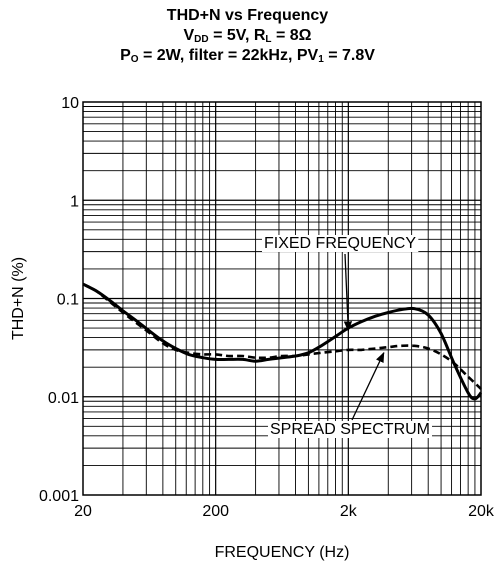  I want to click on y-tick-label: 0.01, so click(63, 398).